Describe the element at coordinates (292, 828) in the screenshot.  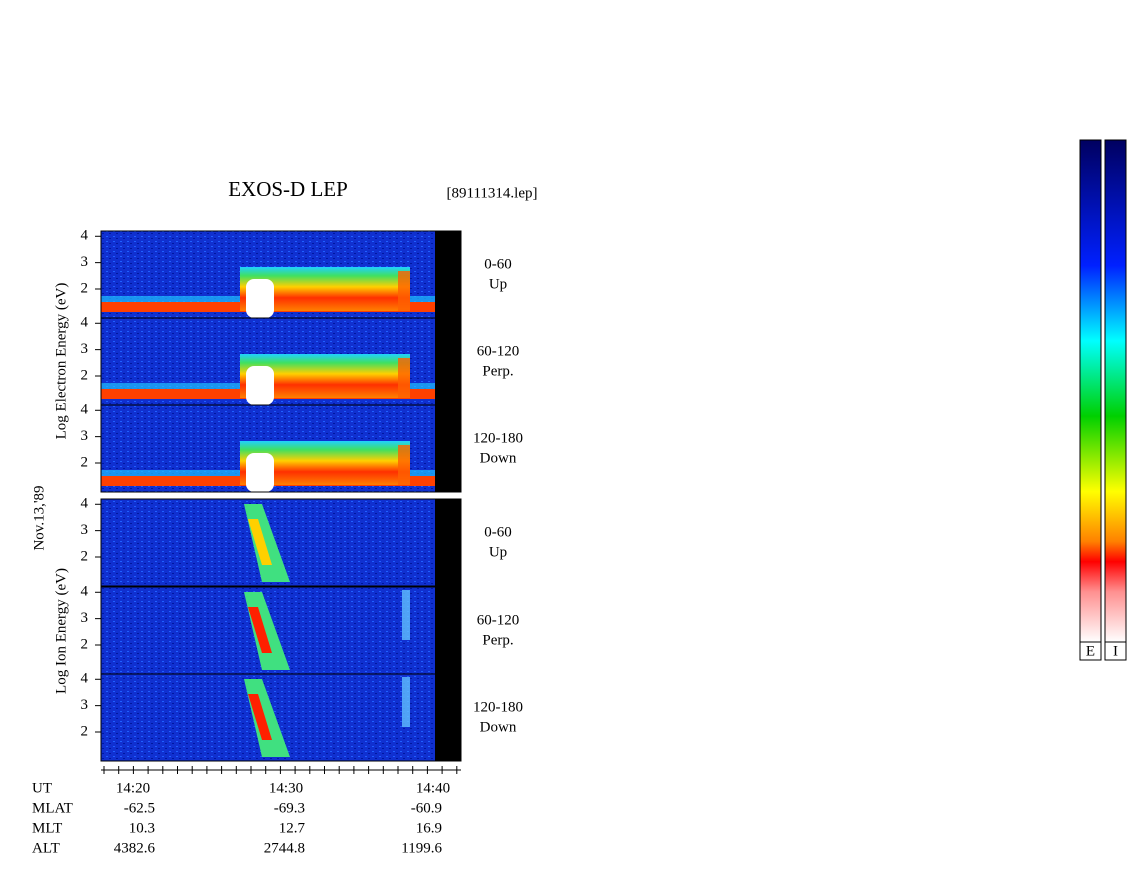
I see `orbit-value: 12.7` at that location.